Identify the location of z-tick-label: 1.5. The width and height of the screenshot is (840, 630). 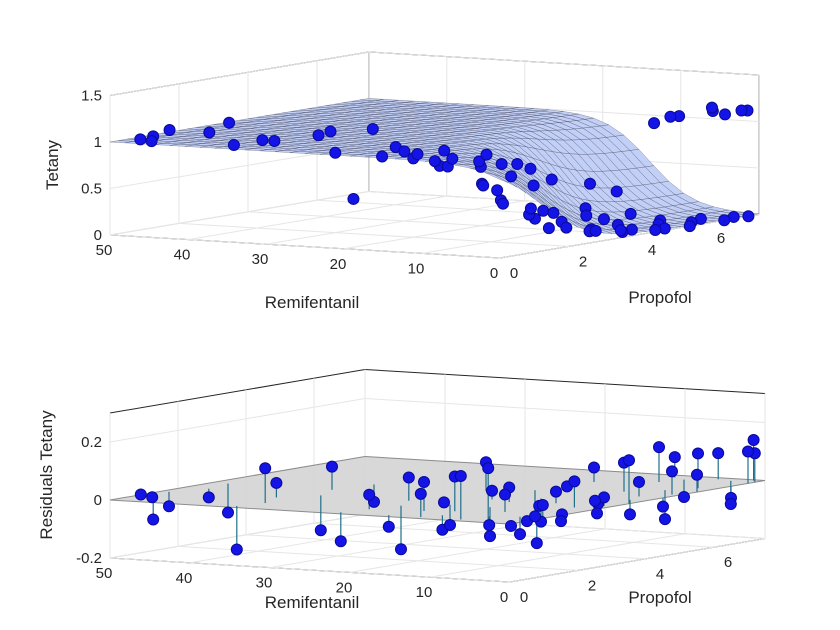
(91, 96).